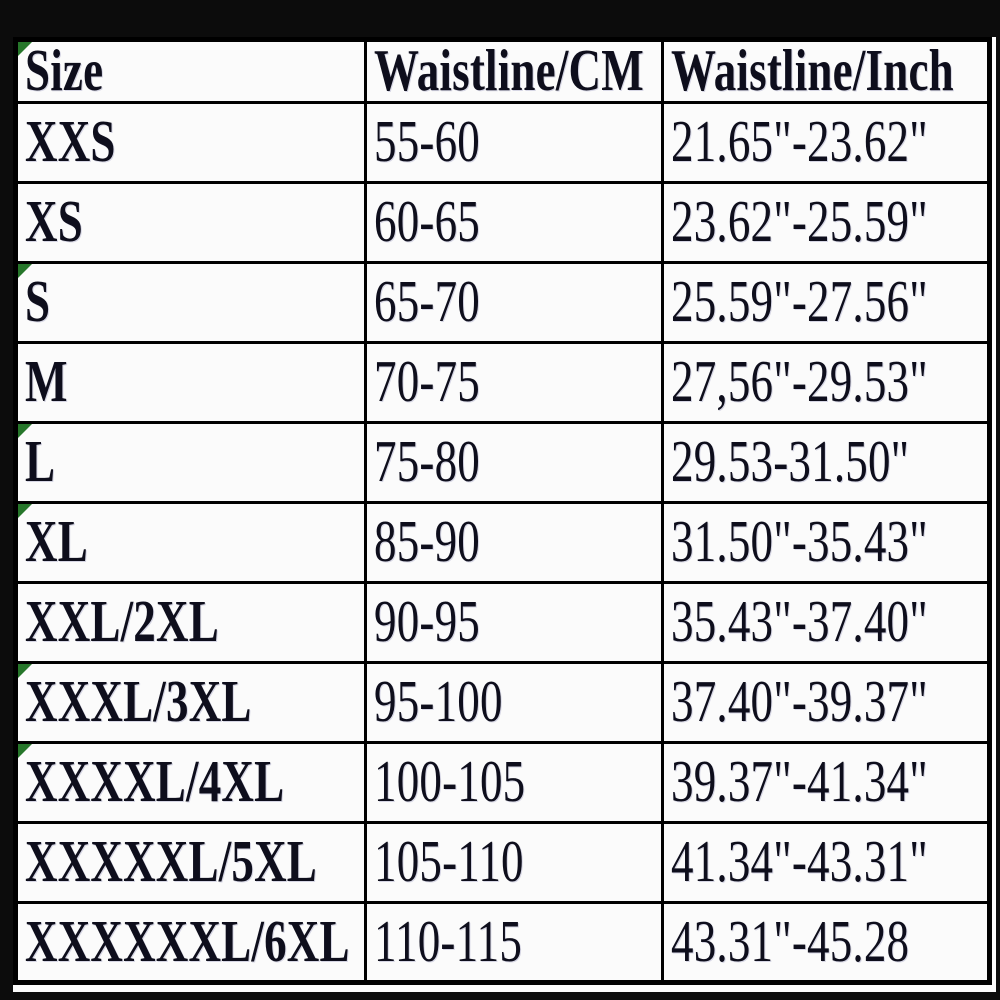 The height and width of the screenshot is (1000, 1000). Describe the element at coordinates (799, 701) in the screenshot. I see `cell-text-inch: 37.40"-39.37"` at that location.